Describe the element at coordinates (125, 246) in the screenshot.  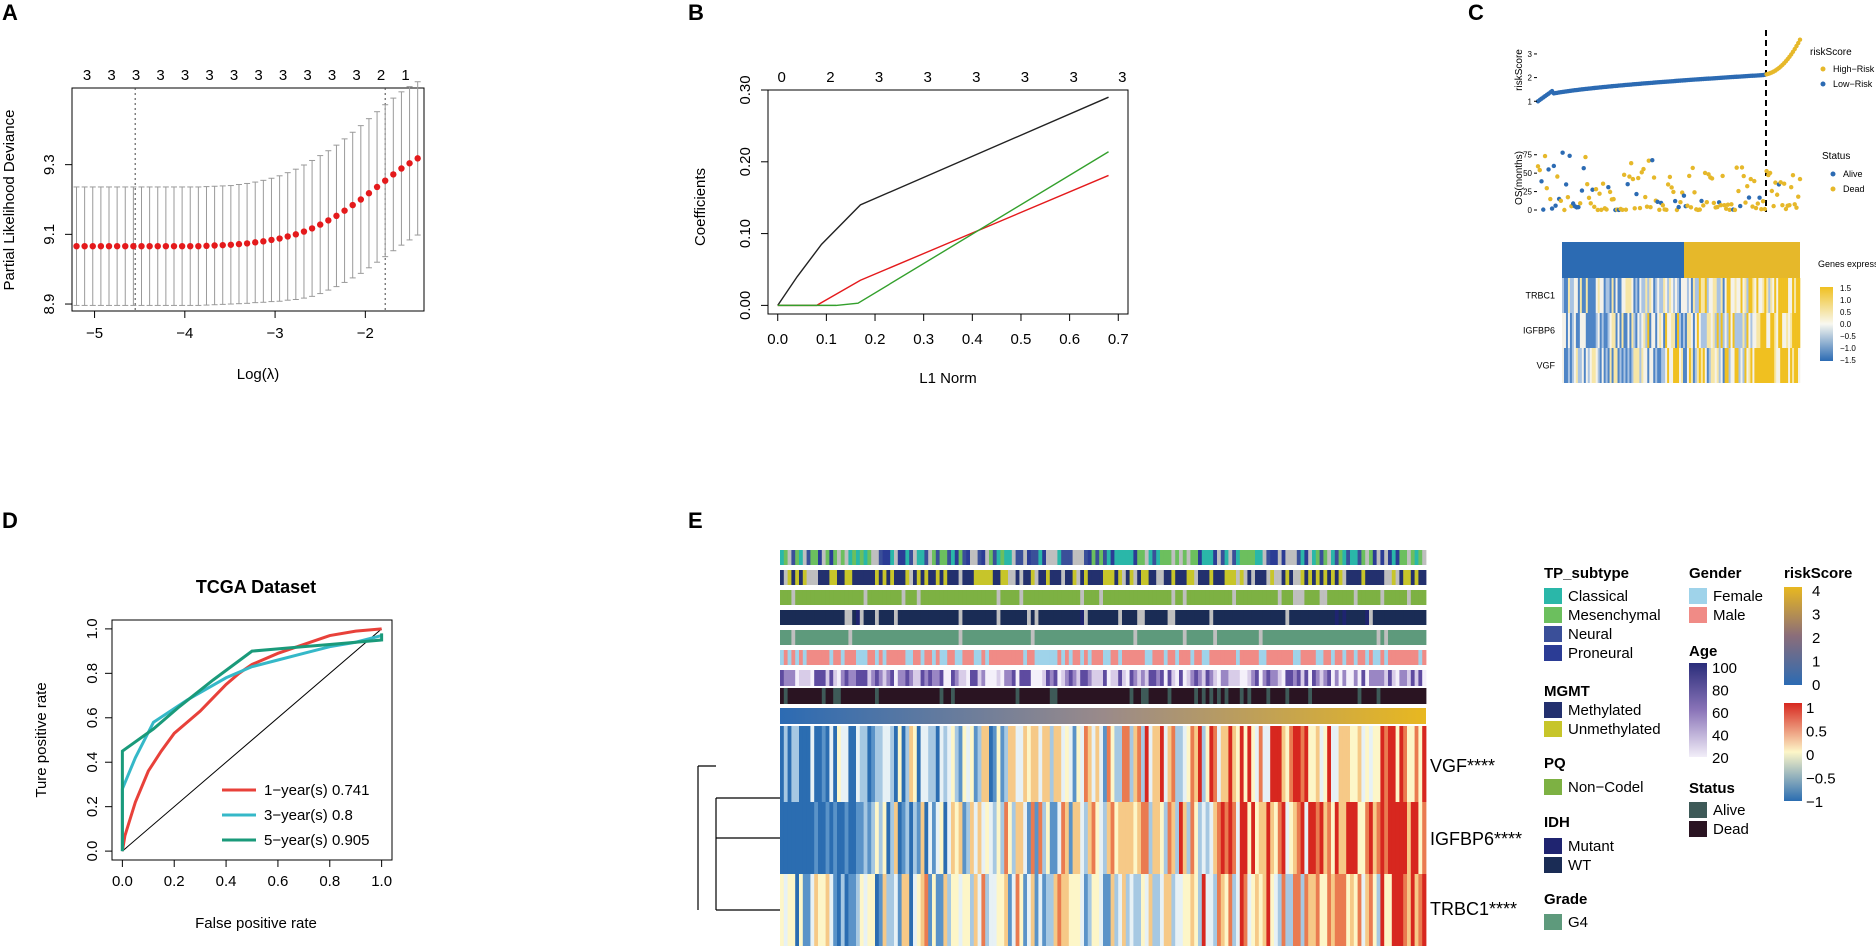
I see `a-deviance-point` at that location.